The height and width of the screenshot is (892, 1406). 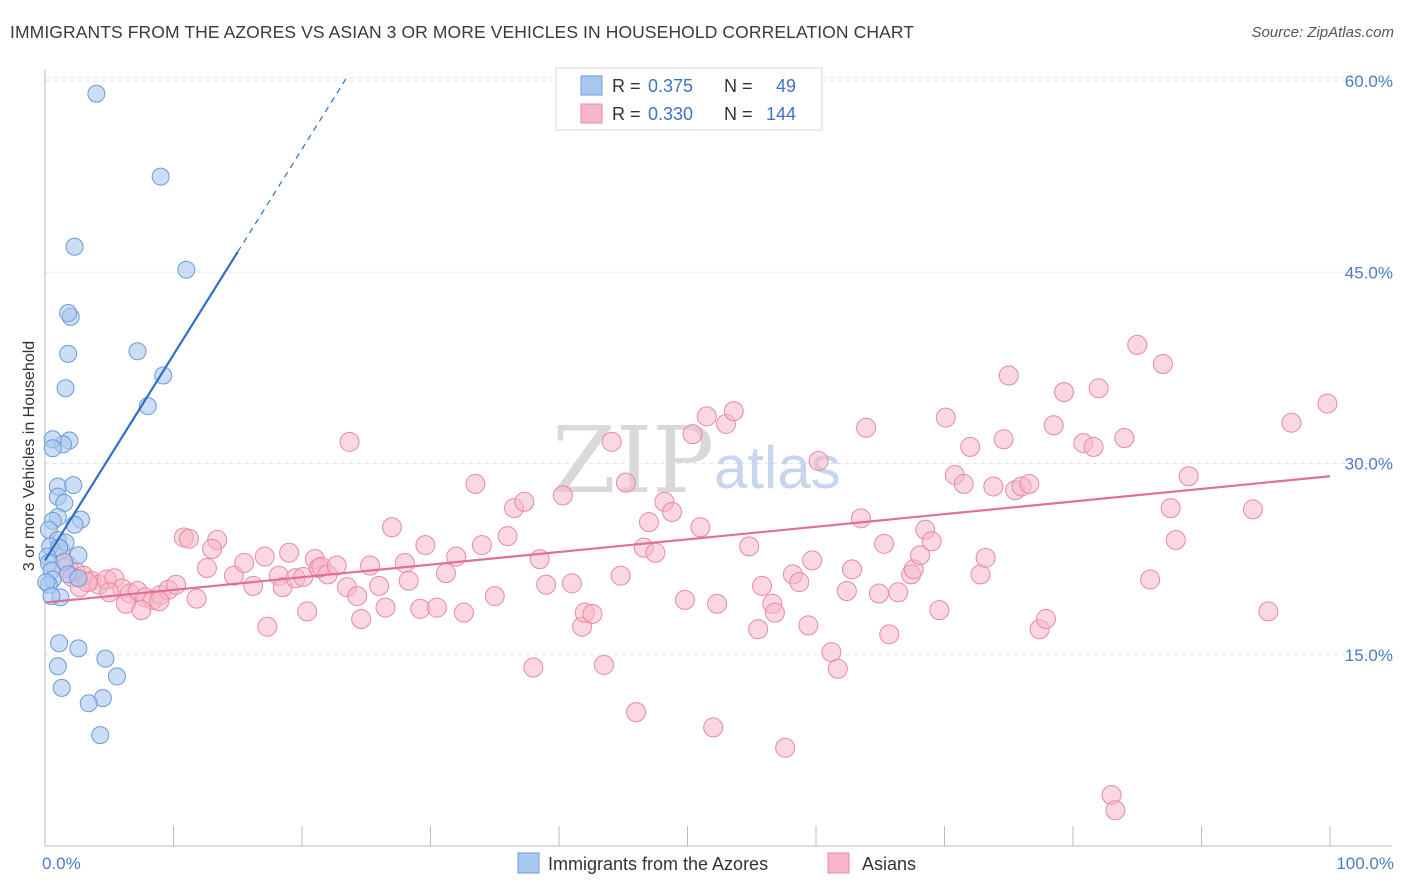 I want to click on y-tick-label: 30.0%, so click(x=1369, y=464).